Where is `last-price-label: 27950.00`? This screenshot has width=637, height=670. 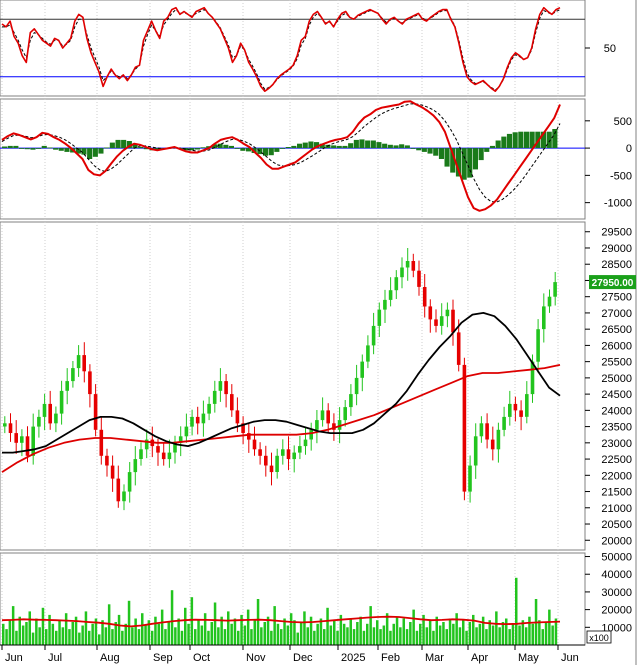
last-price-label: 27950.00 is located at coordinates (613, 283).